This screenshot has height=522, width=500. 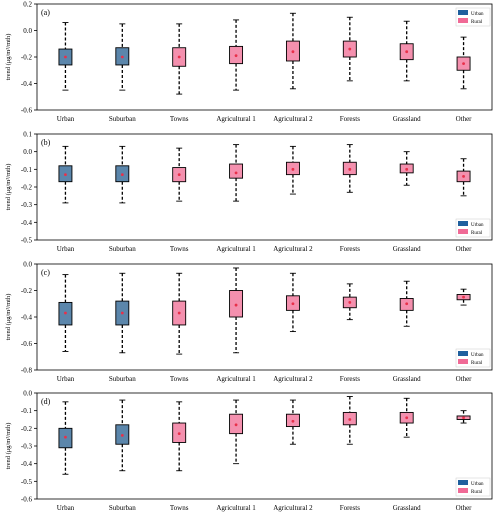 I want to click on x-category-label: Other, so click(x=464, y=379).